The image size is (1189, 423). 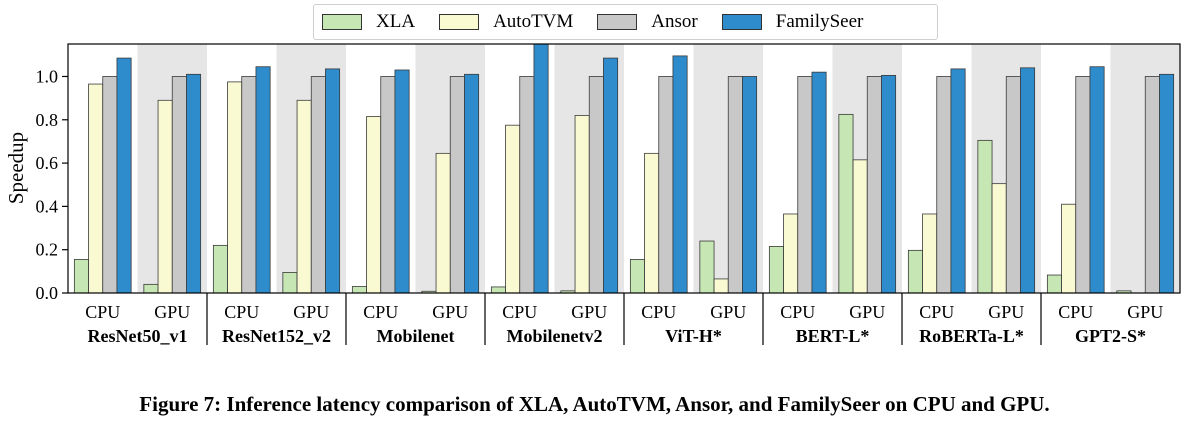 What do you see at coordinates (1110, 336) in the screenshot?
I see `group-label: GPT2-S*` at bounding box center [1110, 336].